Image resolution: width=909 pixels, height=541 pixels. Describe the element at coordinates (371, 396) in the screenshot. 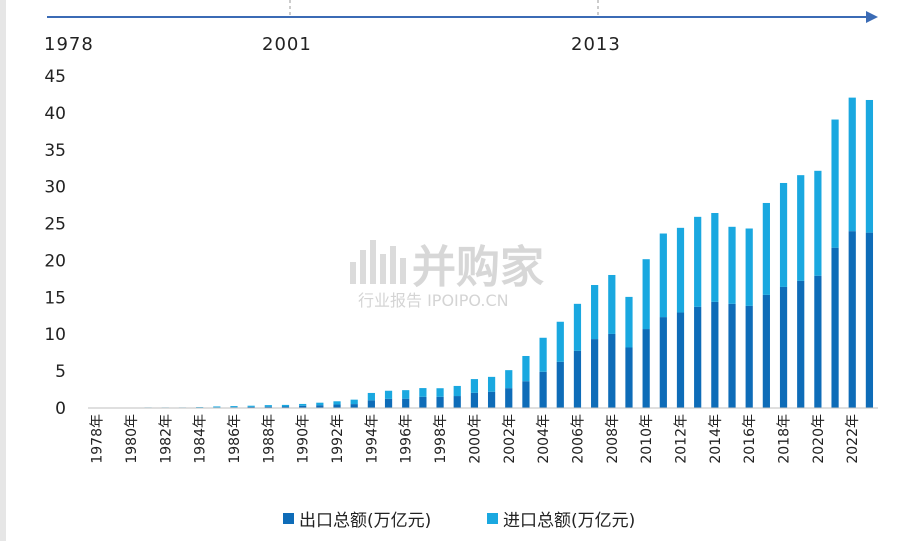

I see `bar-import-1994年` at that location.